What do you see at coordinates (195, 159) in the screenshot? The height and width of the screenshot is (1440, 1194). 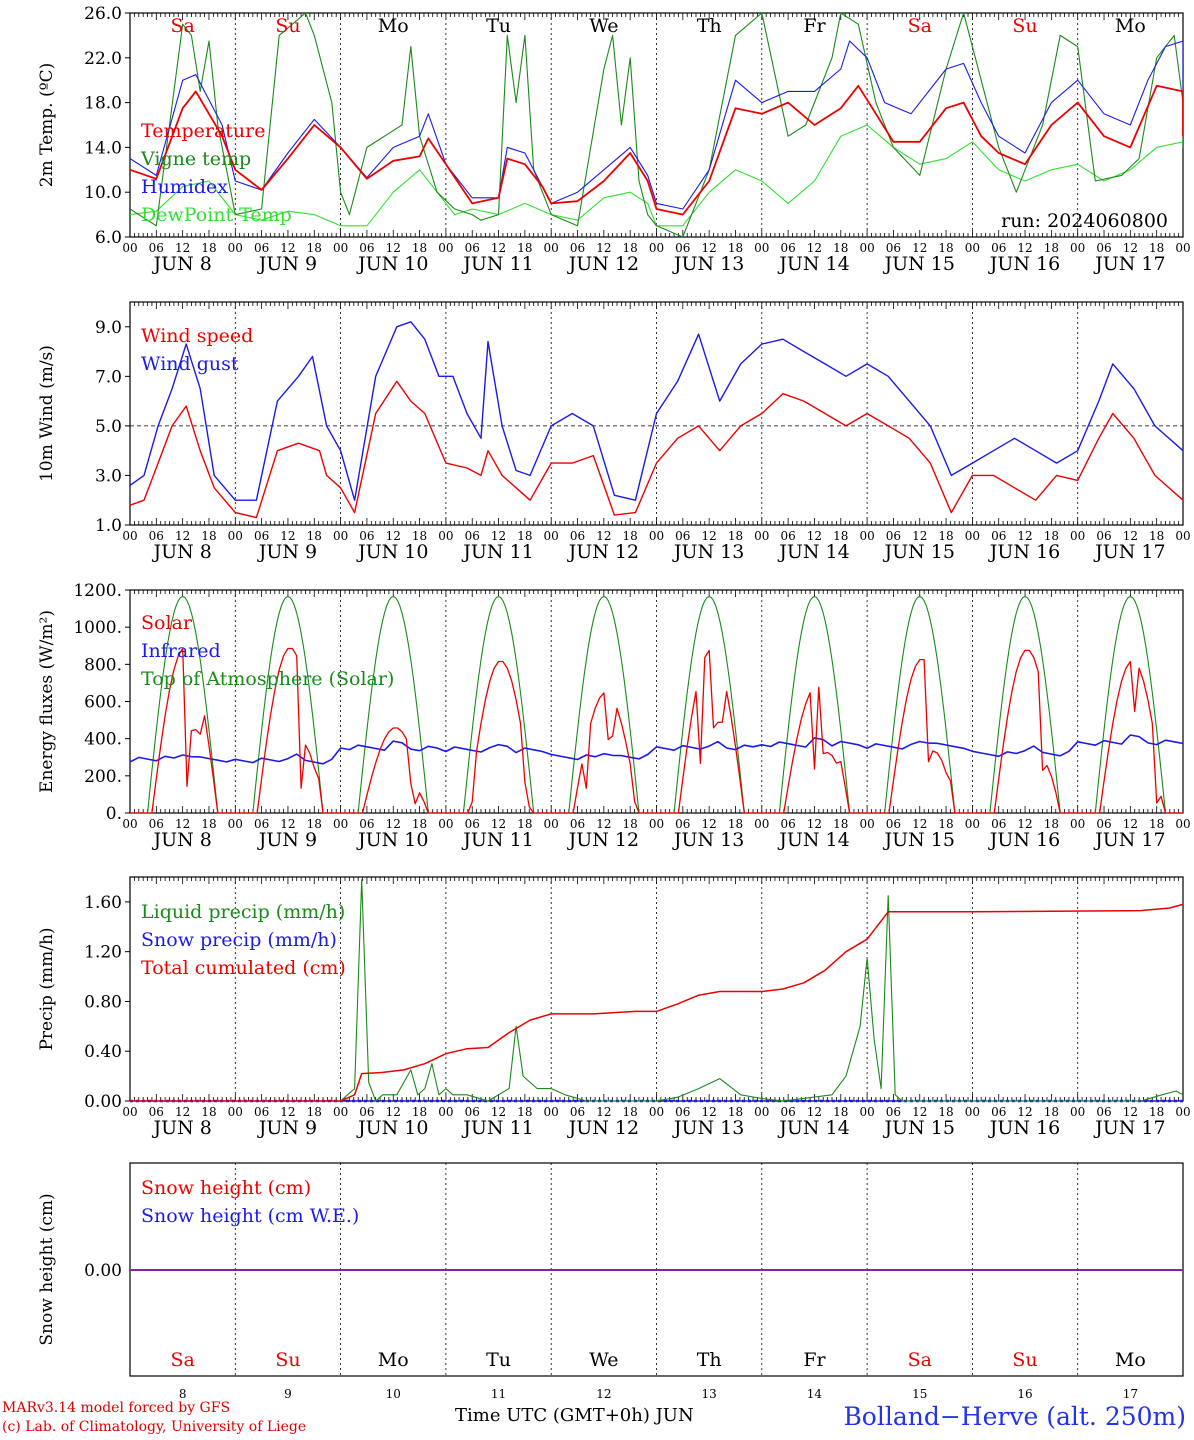 I see `panel-1-legend-entry: Vigne temp` at bounding box center [195, 159].